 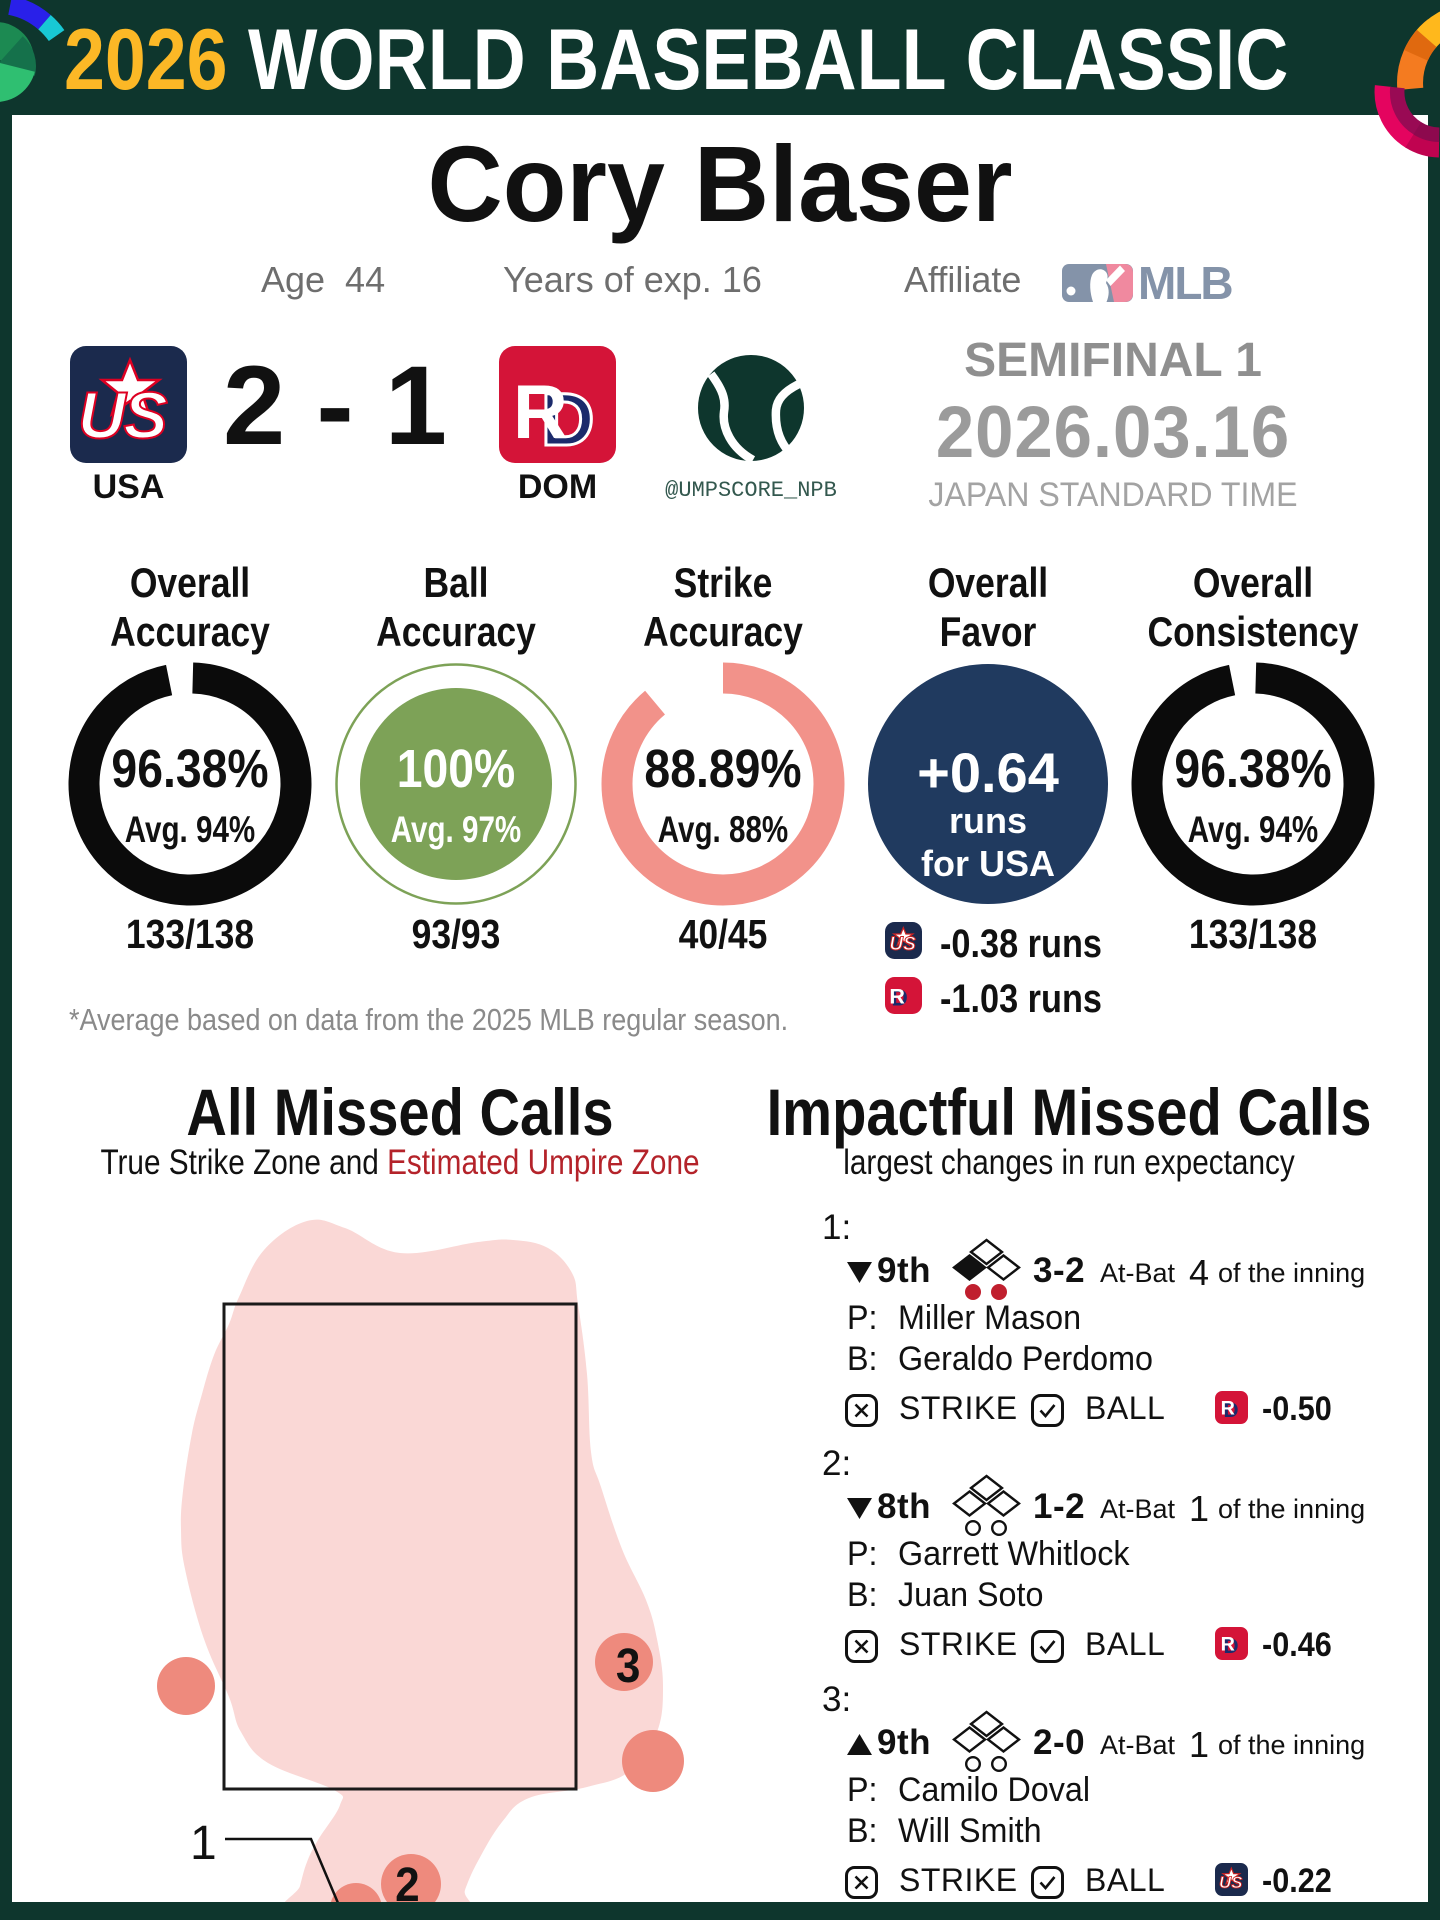 I want to click on svg-text: MLB, so click(x=1185, y=284).